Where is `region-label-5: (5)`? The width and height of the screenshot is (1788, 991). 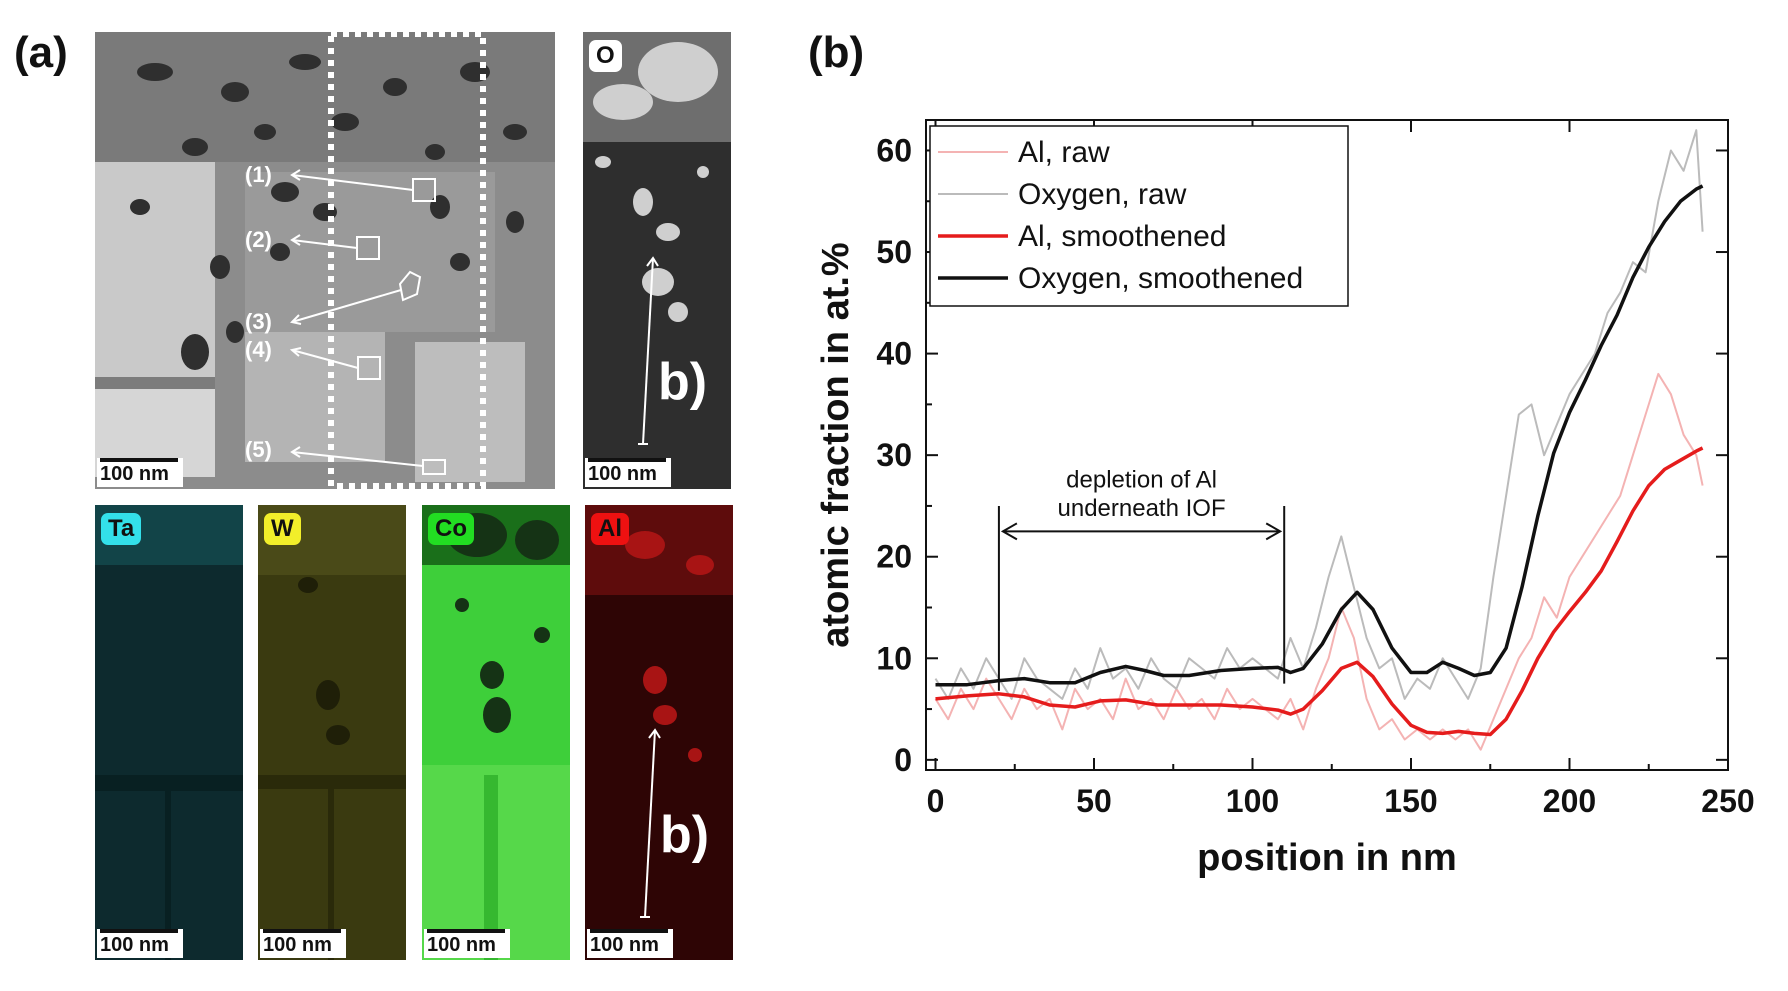 region-label-5: (5) is located at coordinates (258, 449).